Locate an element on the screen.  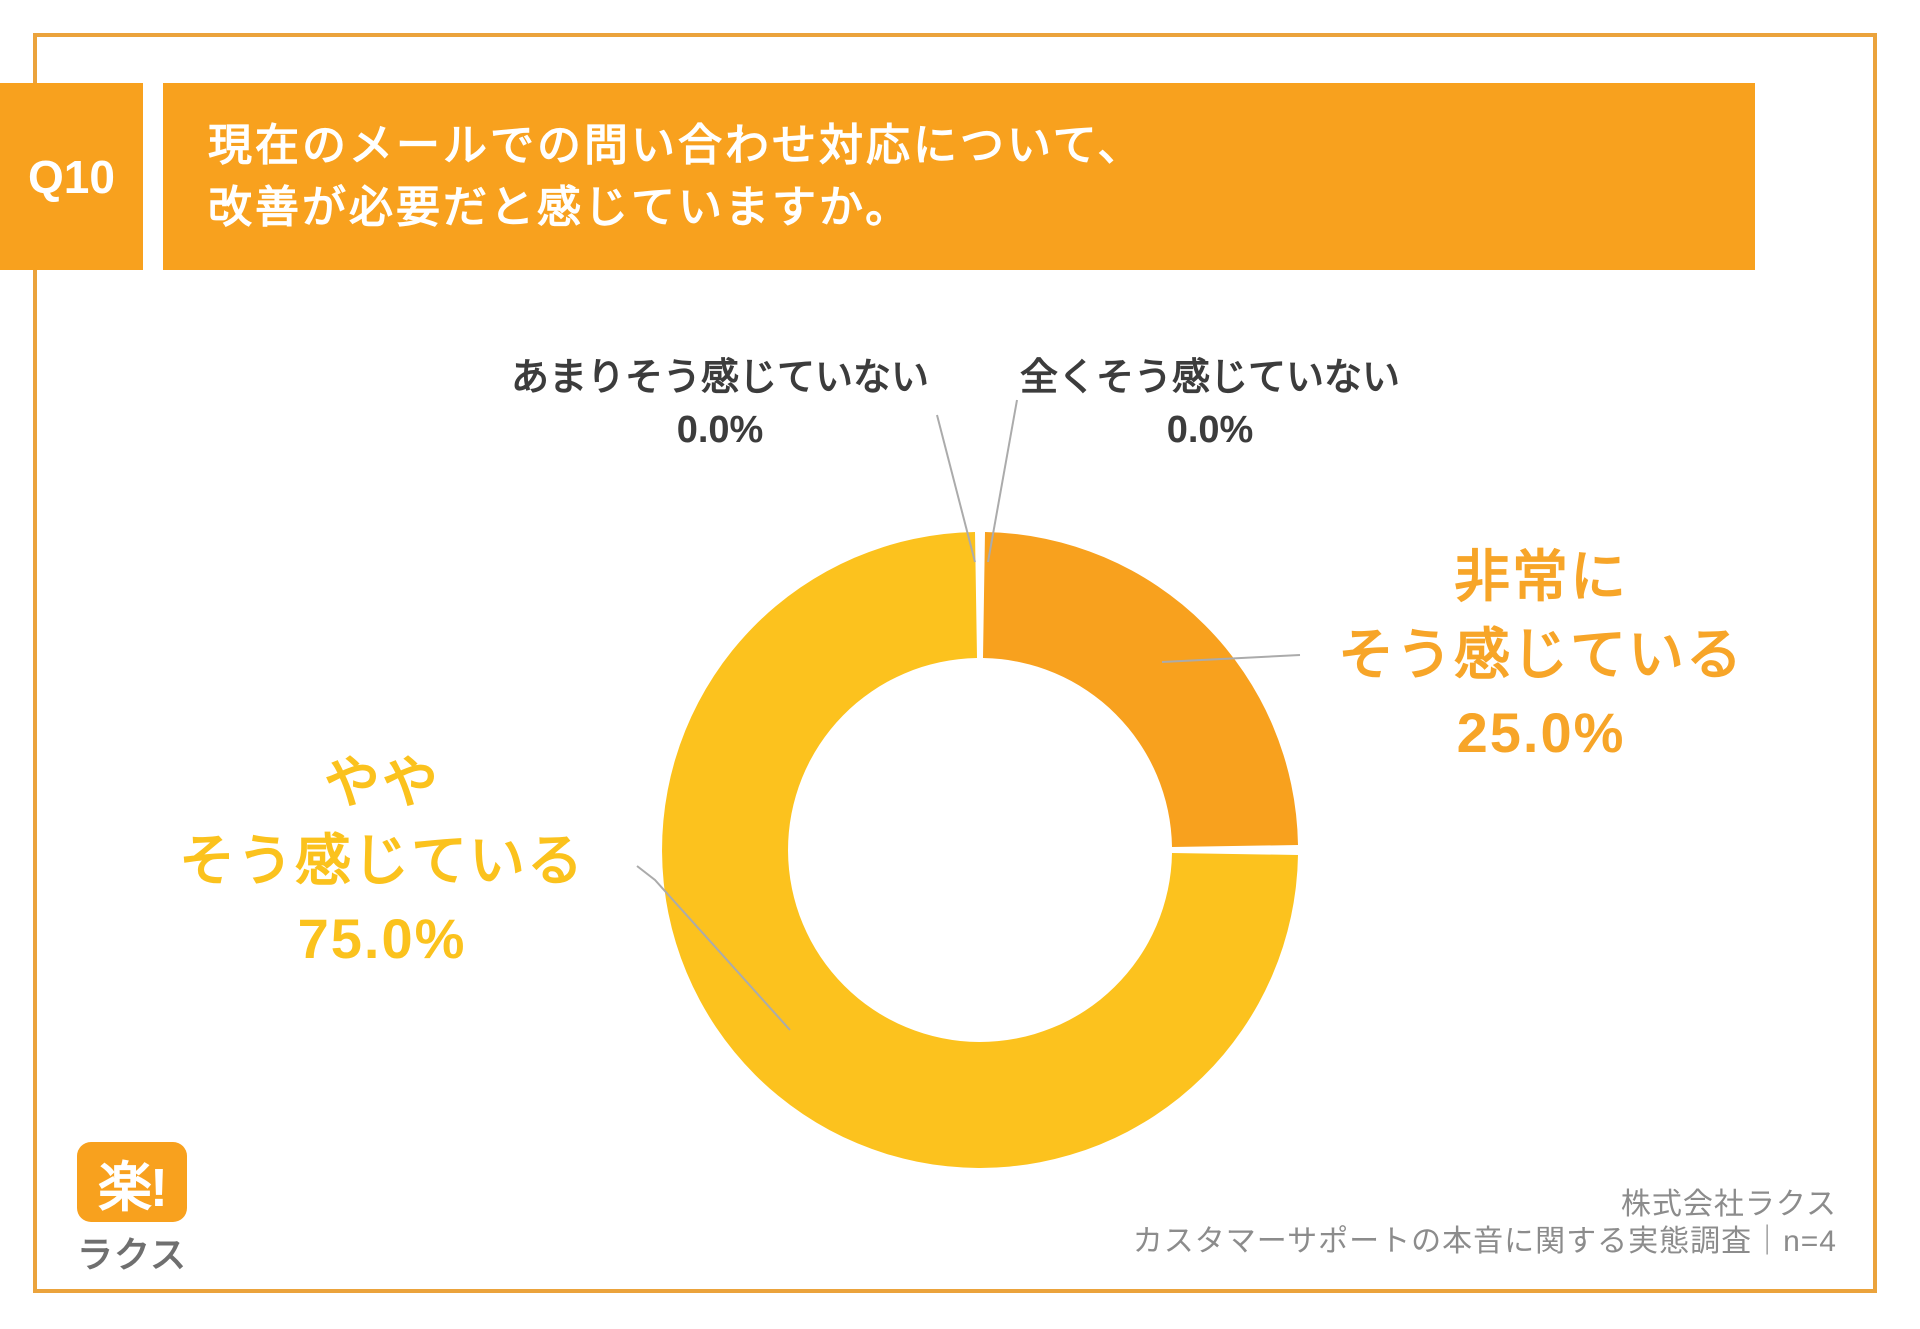
leader-line-not-really is located at coordinates (956, 488).